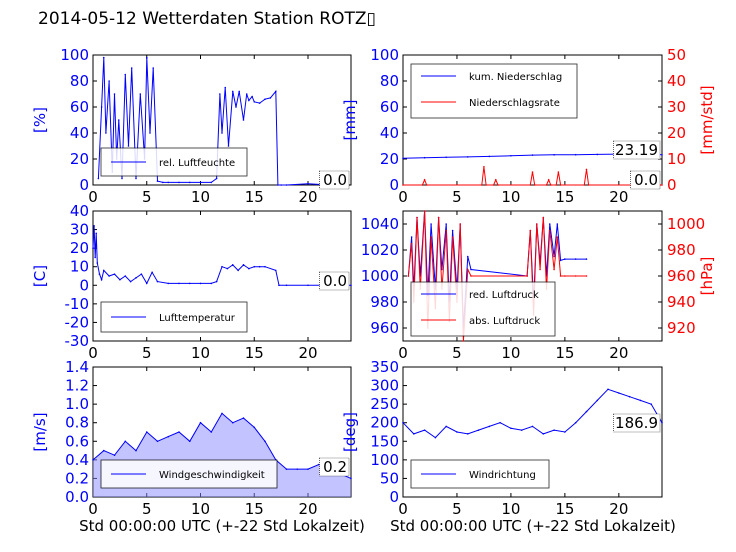  I want to click on y-tick-label-wind_speed: 1.4, so click(77, 367).